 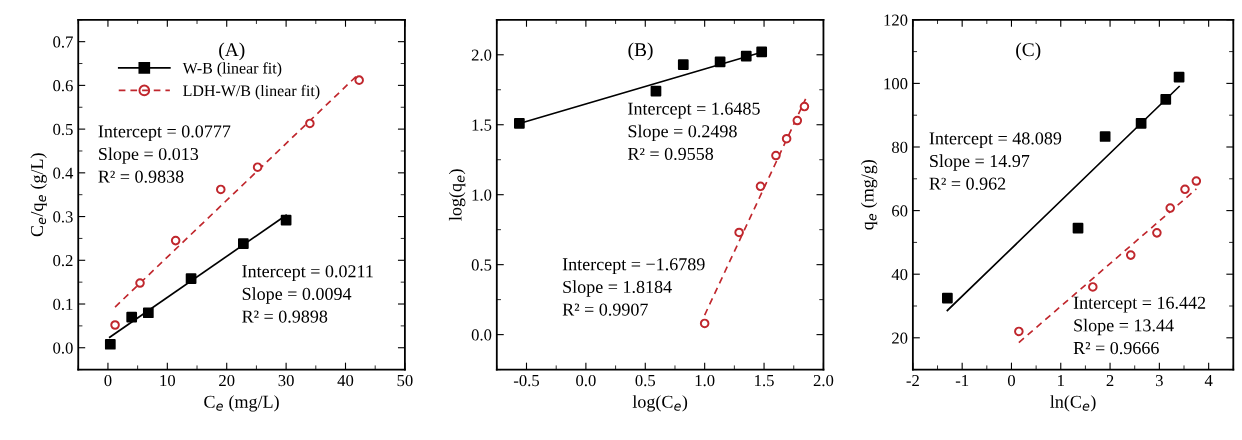 What do you see at coordinates (307, 294) in the screenshot?
I see `annotation: Intercept = 0.0211 Slope = 0.0094 R² = 0.9898` at bounding box center [307, 294].